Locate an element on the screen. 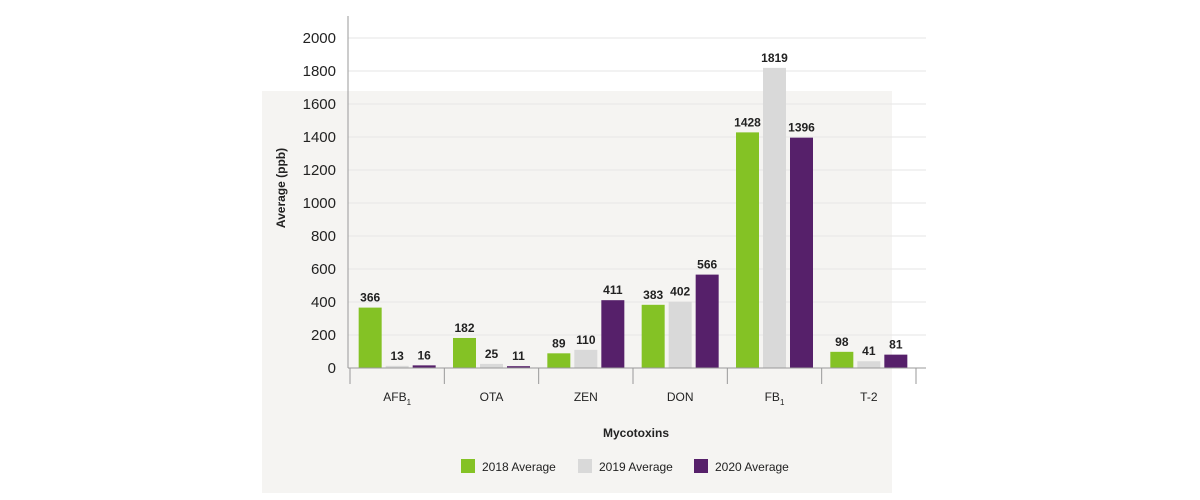  data-label-fb-1: 1428 is located at coordinates (747, 122).